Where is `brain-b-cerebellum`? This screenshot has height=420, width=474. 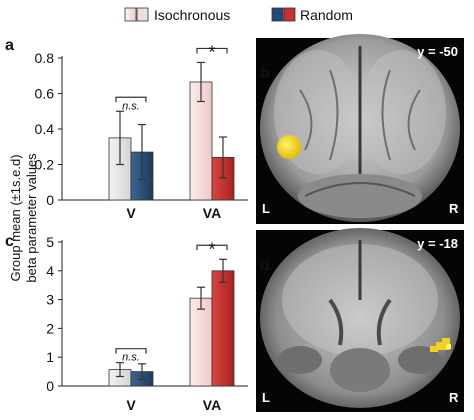 brain-b-cerebellum is located at coordinates (360, 196).